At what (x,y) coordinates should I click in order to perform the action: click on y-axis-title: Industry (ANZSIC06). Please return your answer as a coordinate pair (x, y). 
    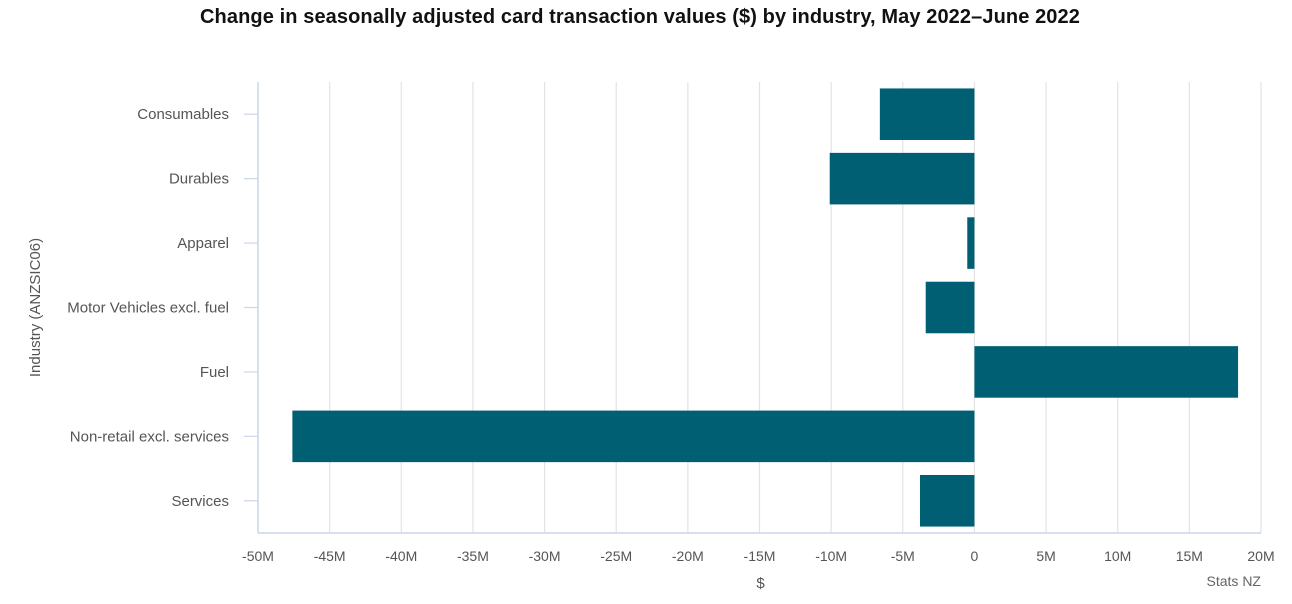
    Looking at the image, I should click on (35, 307).